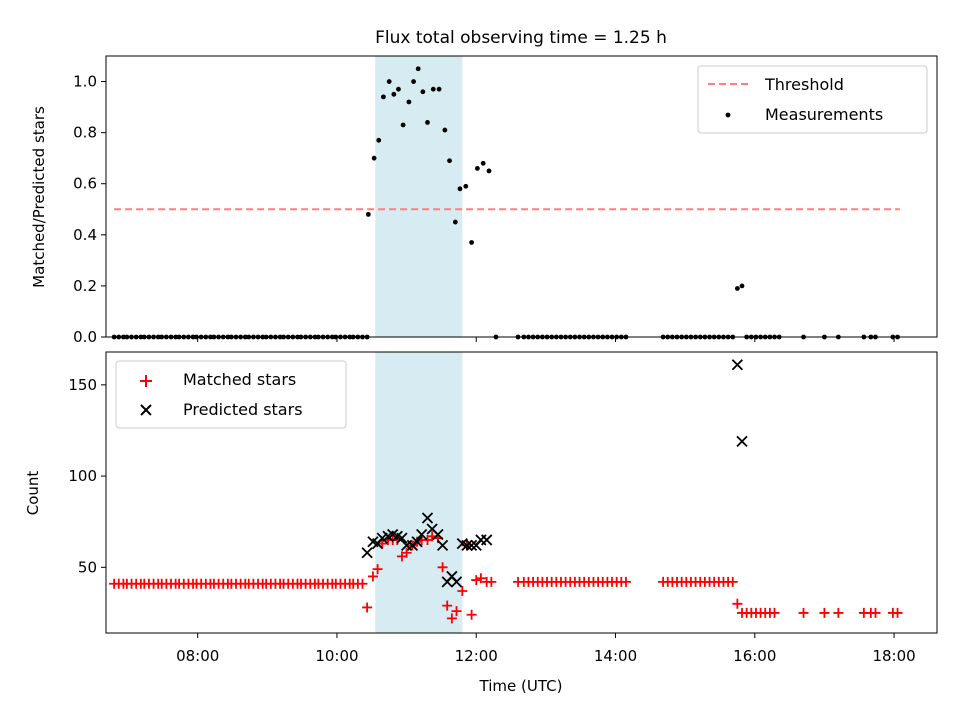  I want to click on legend-threshold-label: Threshold, so click(804, 84).